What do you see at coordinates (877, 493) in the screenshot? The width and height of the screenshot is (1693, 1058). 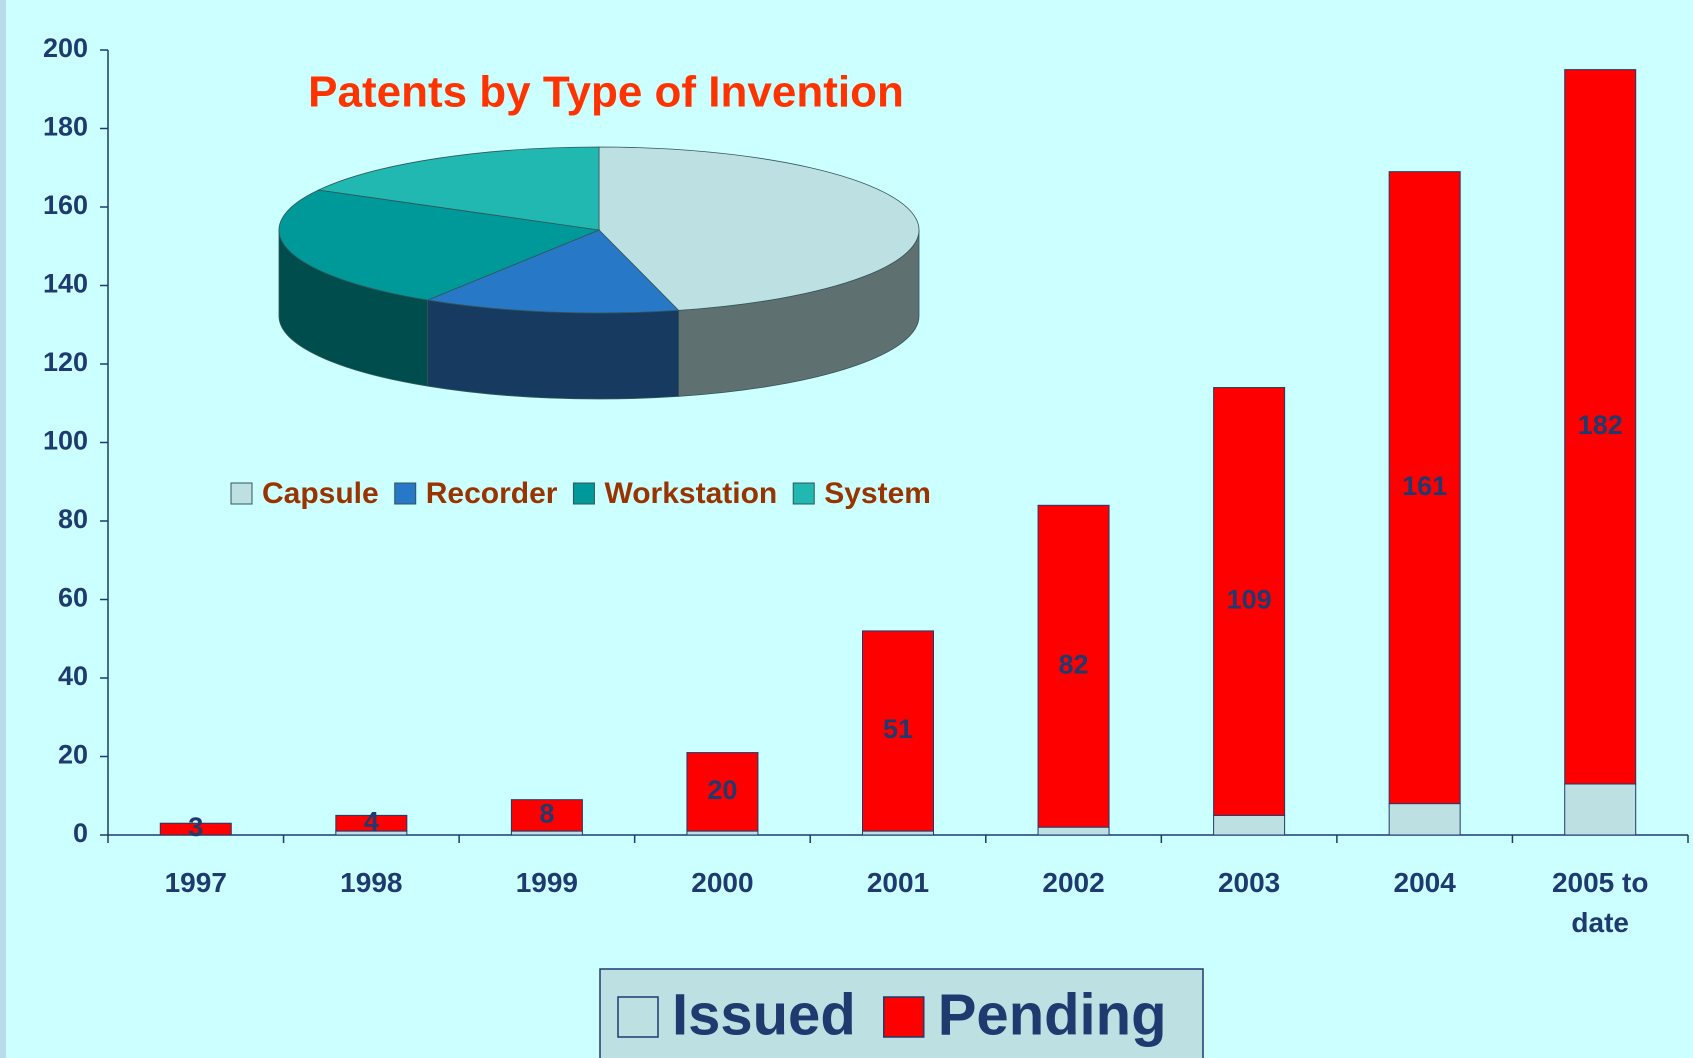 I see `pie-legend-label: System` at bounding box center [877, 493].